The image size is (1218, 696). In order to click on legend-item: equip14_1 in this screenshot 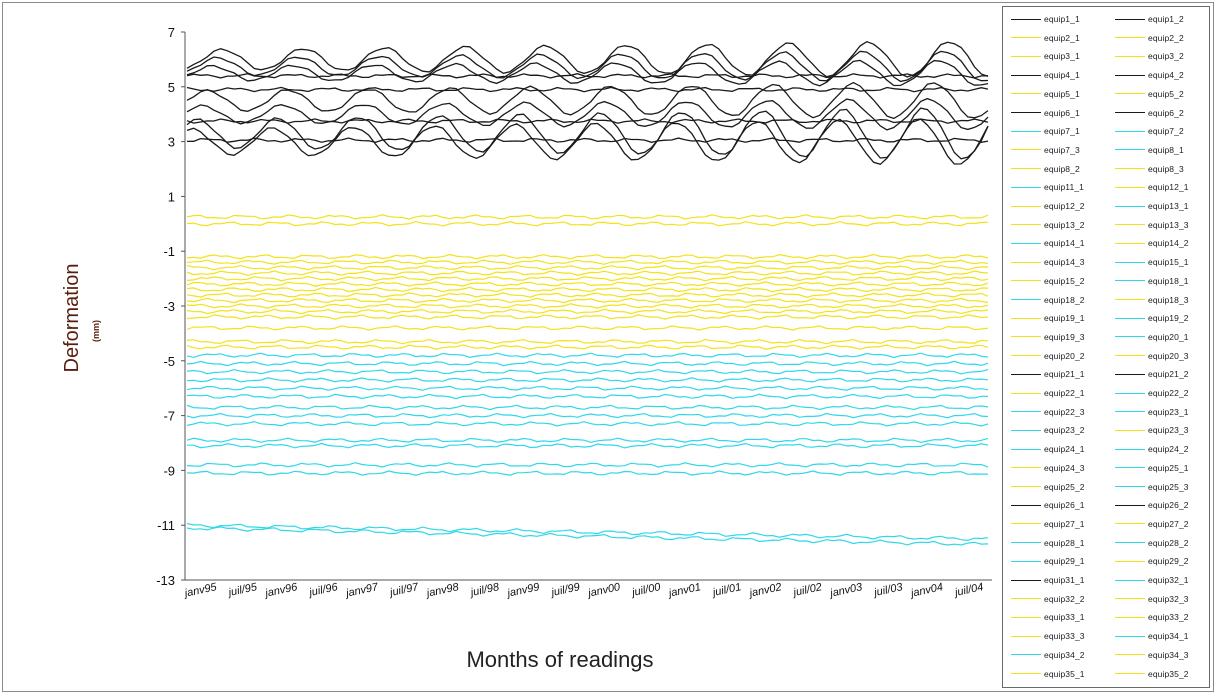, I will do `click(1048, 243)`.